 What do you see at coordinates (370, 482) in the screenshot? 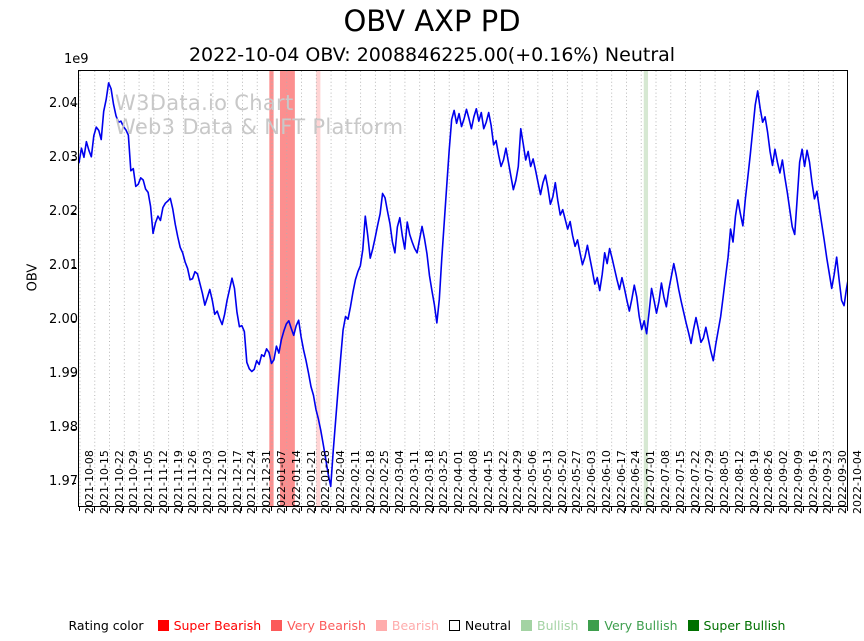
I see `x-tick-label: 2022-02-18` at bounding box center [370, 482].